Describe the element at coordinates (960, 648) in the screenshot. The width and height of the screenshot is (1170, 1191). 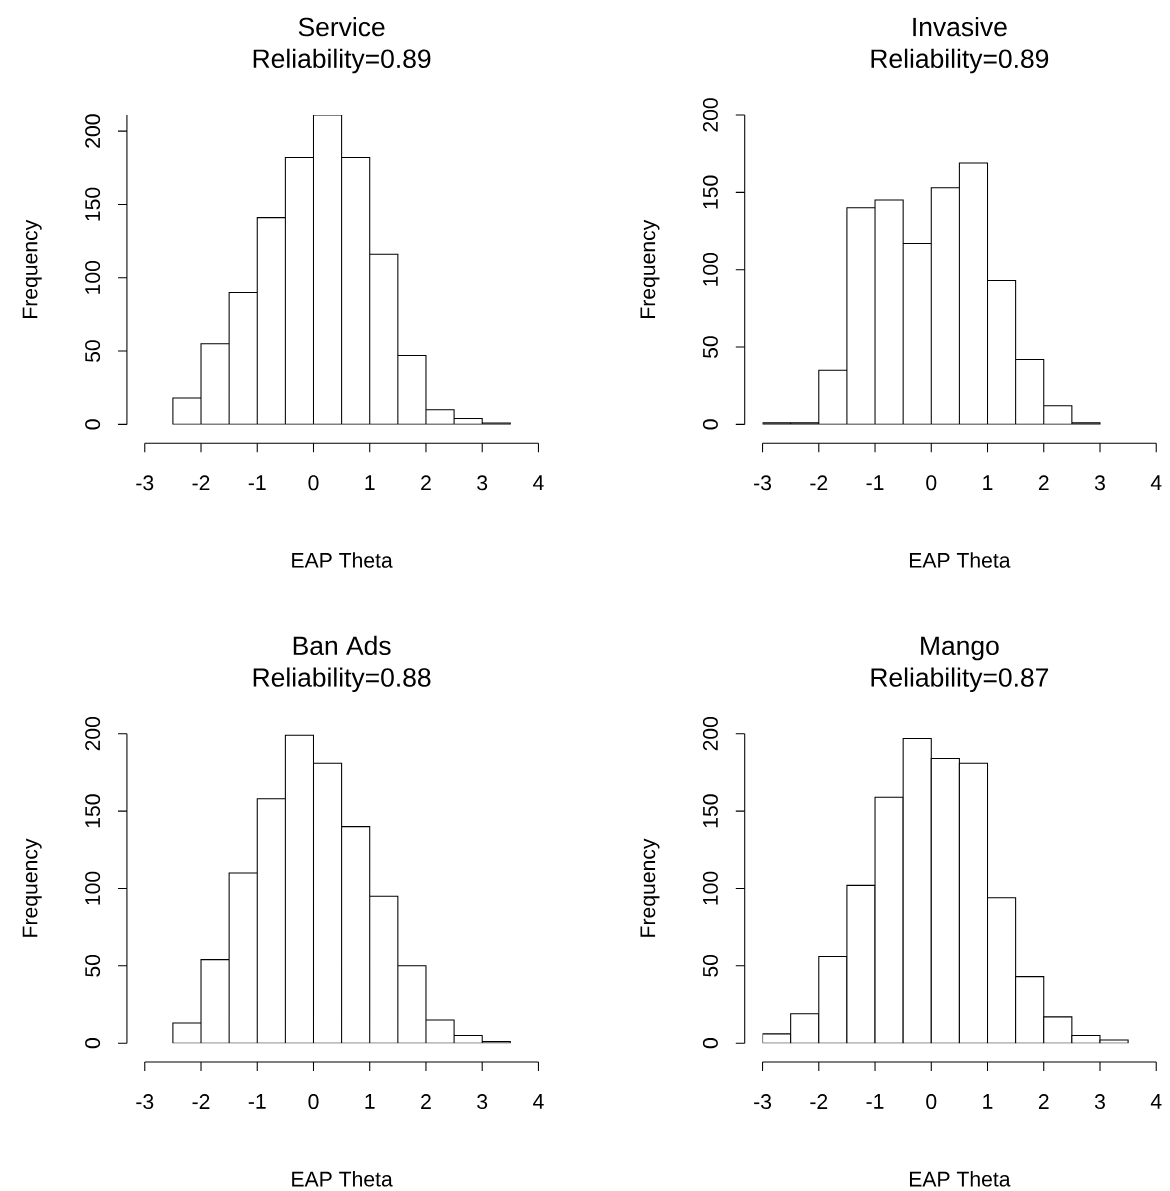
I see `chart-title: Mango` at that location.